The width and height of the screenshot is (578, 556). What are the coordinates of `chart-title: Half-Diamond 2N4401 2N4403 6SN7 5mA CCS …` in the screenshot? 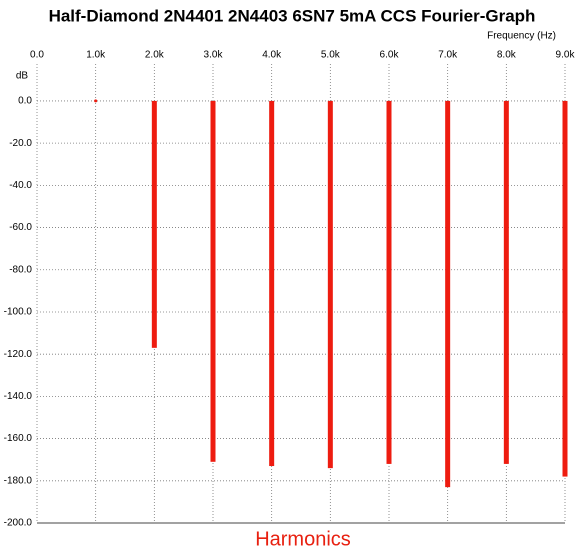 It's located at (292, 15).